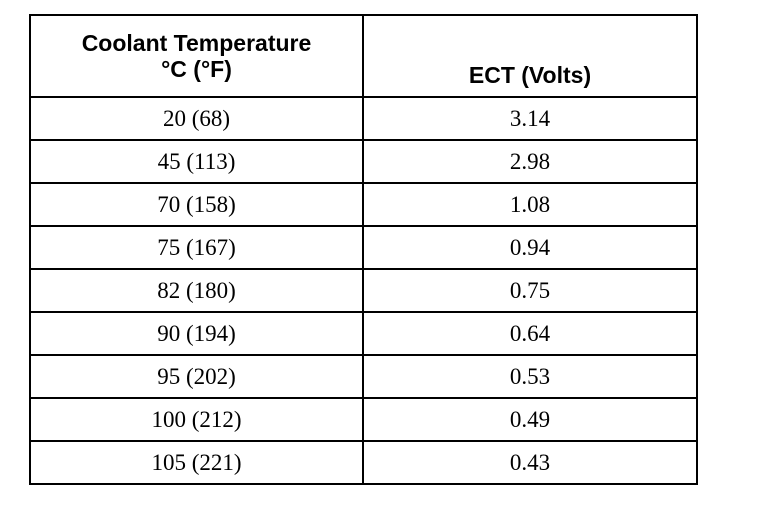  Describe the element at coordinates (530, 56) in the screenshot. I see `ect-volts-header: ECT (Volts)` at that location.